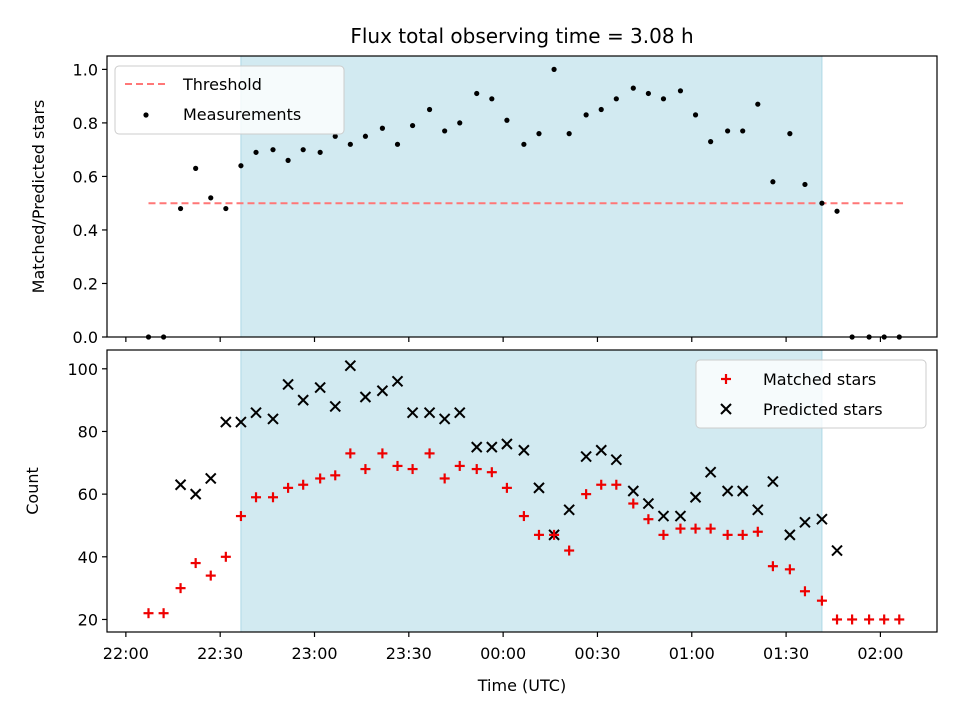 Image resolution: width=960 pixels, height=720 pixels. Describe the element at coordinates (90, 203) in the screenshot. I see `top-y-ticks: 0.0 0.2 0.4 0.6 0.8 1.0` at that location.